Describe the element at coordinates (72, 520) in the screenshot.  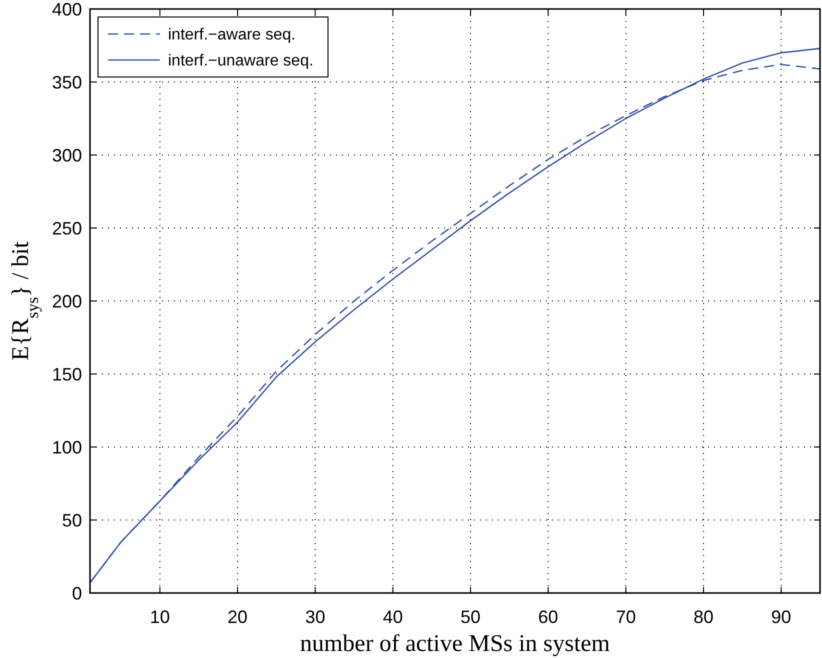
I see `y-tick-label: 50` at that location.